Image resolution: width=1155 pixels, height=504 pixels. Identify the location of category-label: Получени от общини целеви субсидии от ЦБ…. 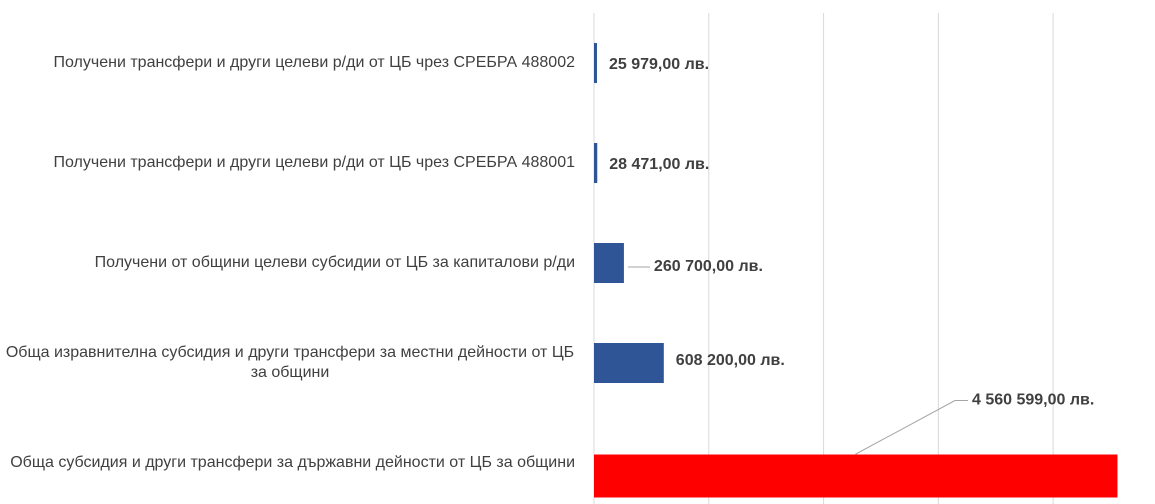
(334, 262).